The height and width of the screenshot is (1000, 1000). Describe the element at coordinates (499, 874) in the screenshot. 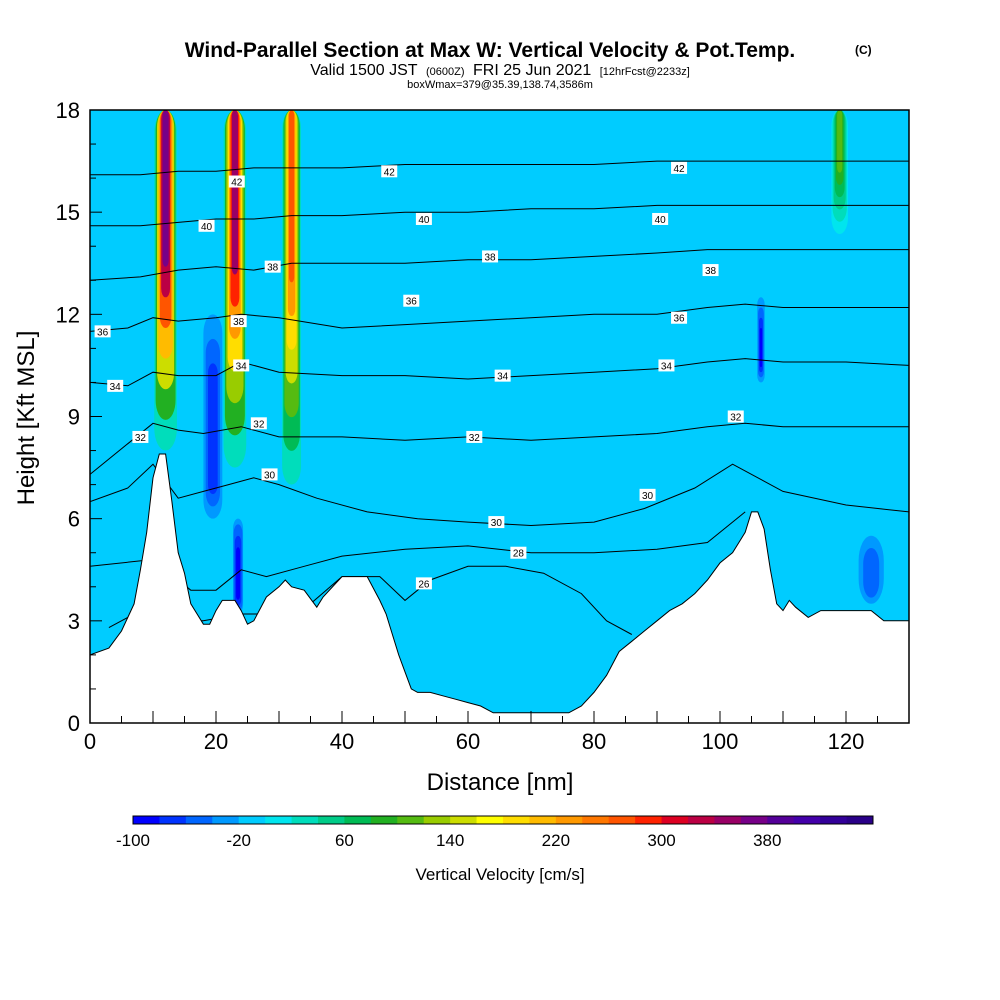

I see `colorbar-label: Vertical Velocity [cm/s]` at that location.